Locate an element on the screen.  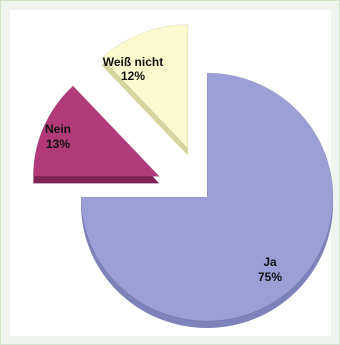
slice-value-nein: 13% is located at coordinates (58, 144).